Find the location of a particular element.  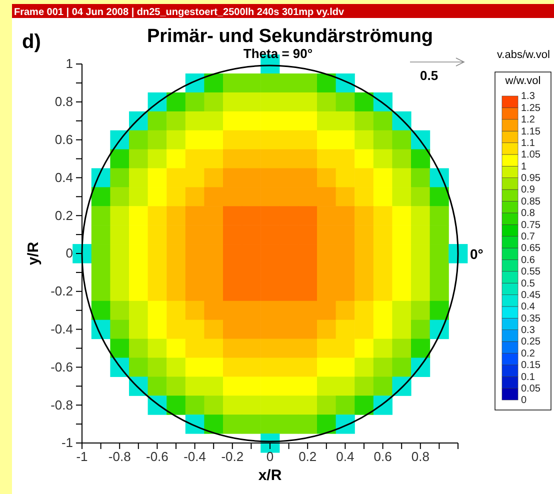

color-bar-label: 1.3 is located at coordinates (528, 96).